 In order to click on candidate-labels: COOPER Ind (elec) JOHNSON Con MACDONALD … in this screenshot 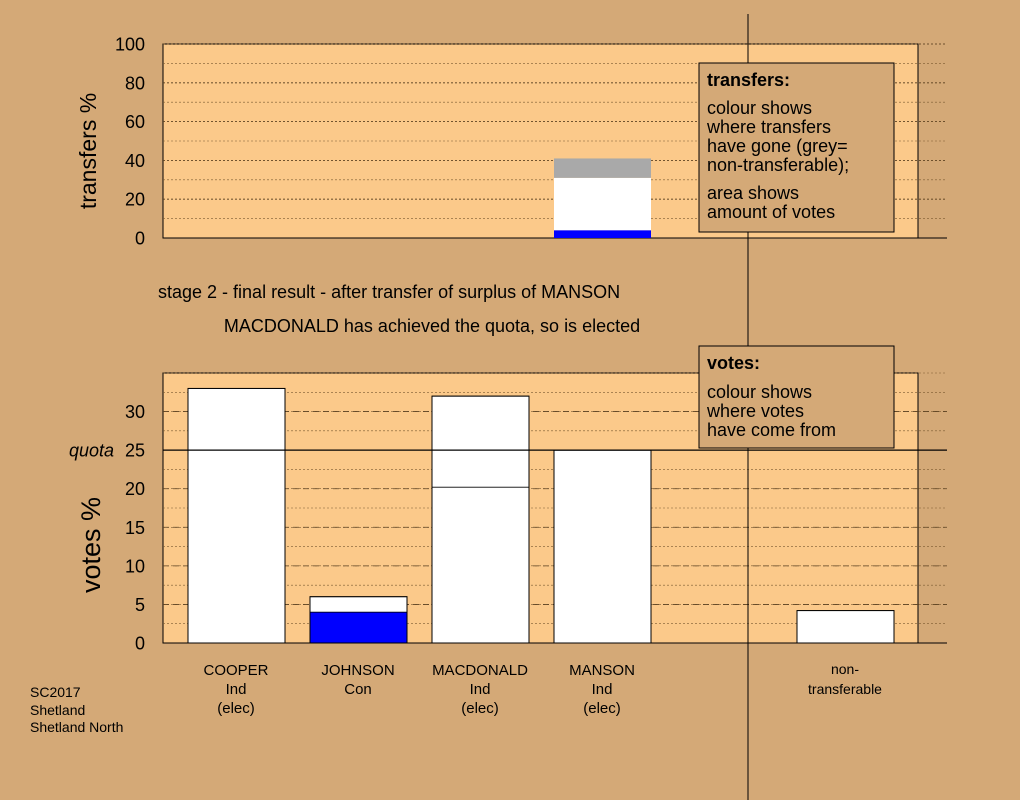, I will do `click(542, 689)`.